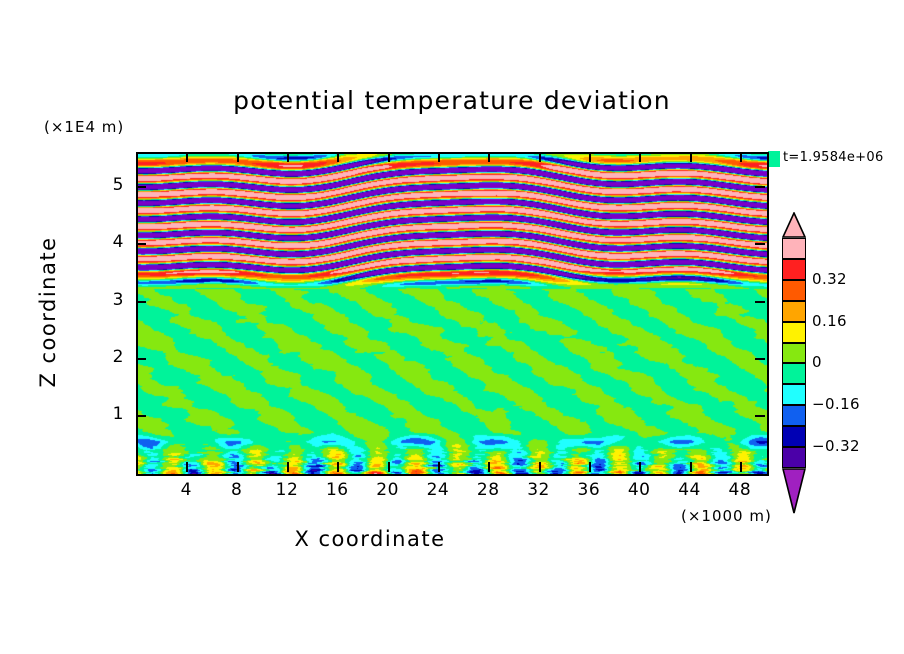 The image size is (904, 654). Describe the element at coordinates (438, 490) in the screenshot. I see `x-tick-label: 24` at that location.